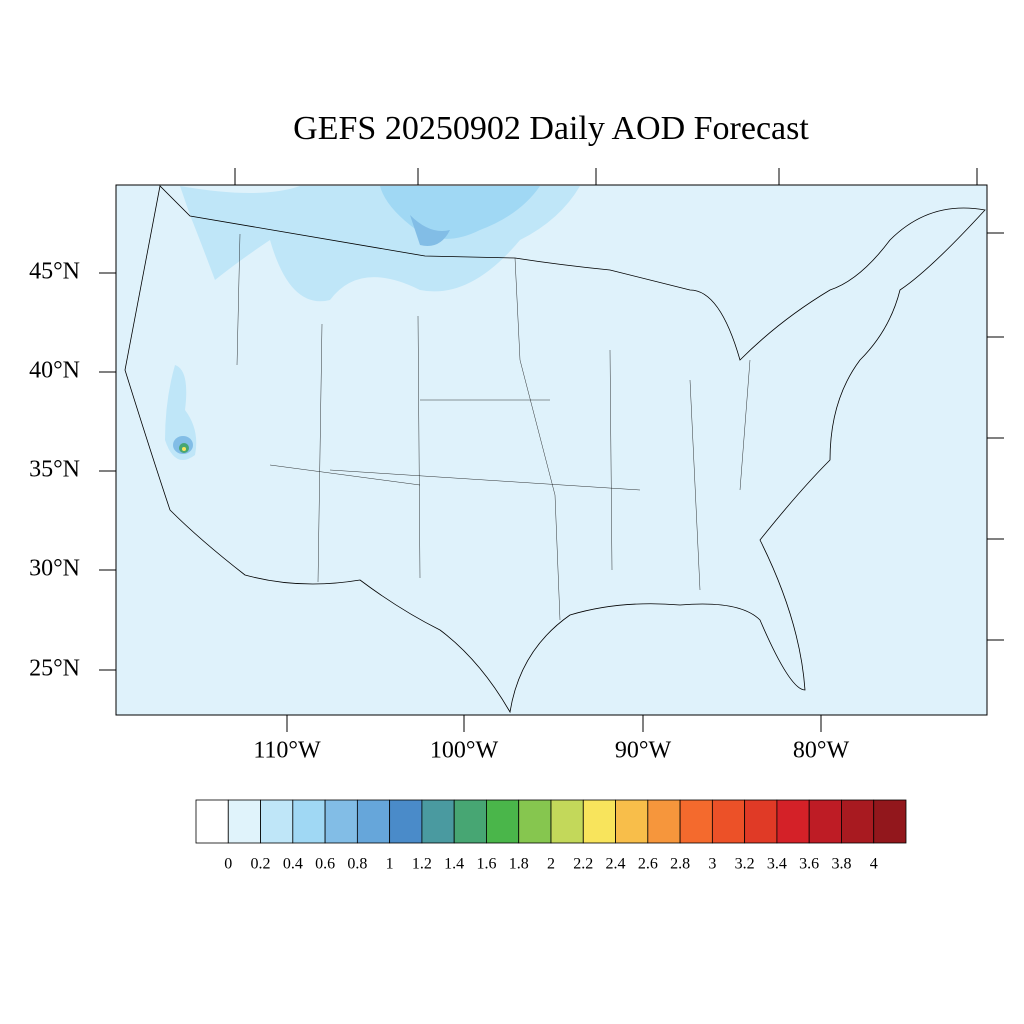 The width and height of the screenshot is (1024, 1024). What do you see at coordinates (261, 864) in the screenshot?
I see `colorbar-label: 0.2` at bounding box center [261, 864].